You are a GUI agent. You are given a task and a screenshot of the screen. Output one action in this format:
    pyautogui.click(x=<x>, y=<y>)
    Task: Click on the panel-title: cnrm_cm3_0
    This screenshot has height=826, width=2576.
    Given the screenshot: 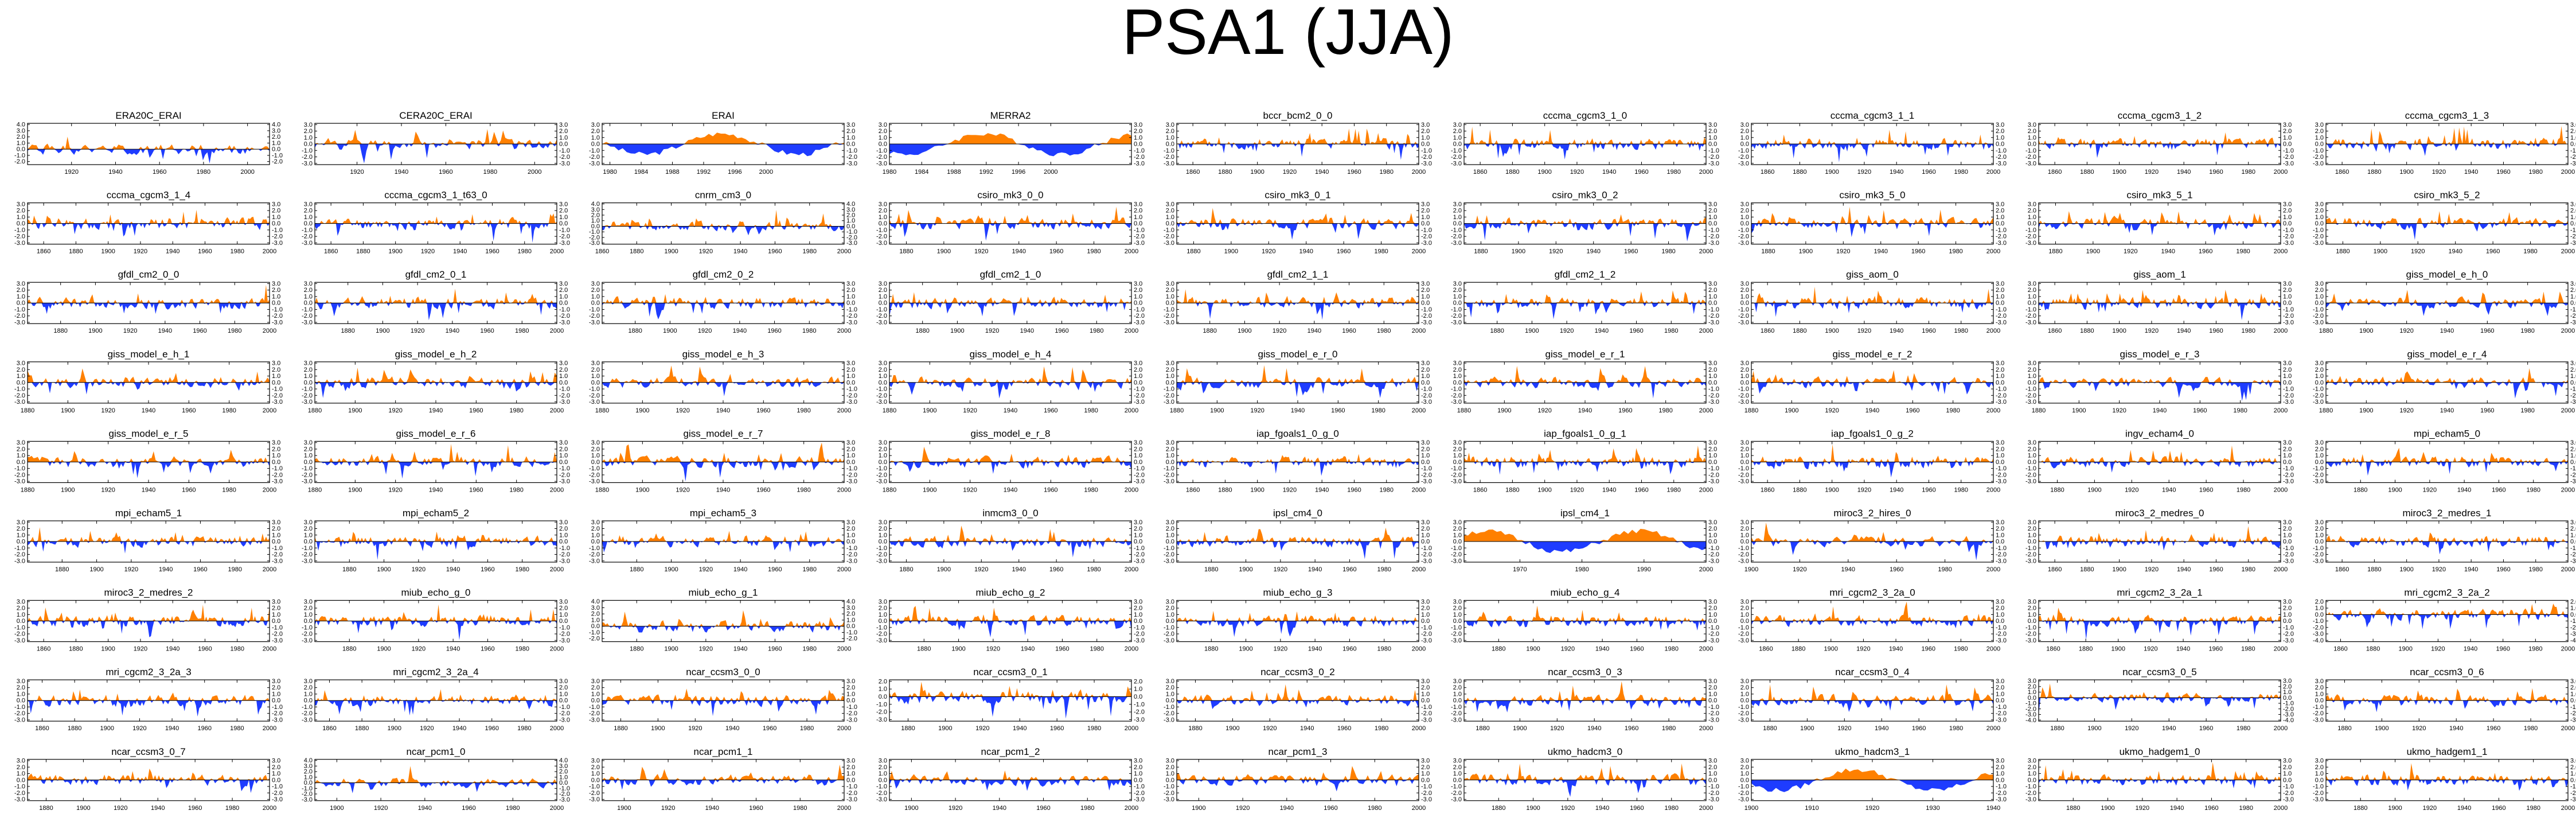 What is the action you would take?
    pyautogui.click(x=723, y=195)
    